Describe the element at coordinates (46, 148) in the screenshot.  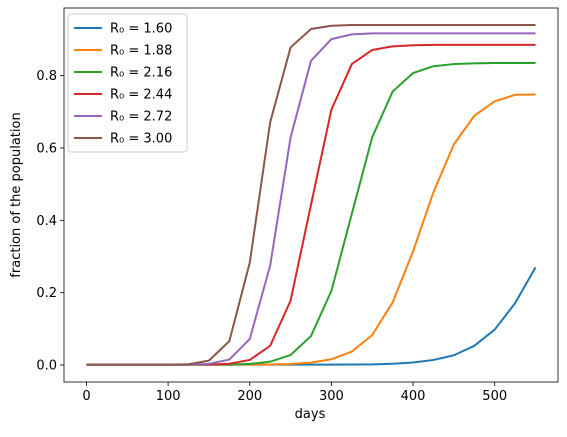
I see `y-tick-label: 0.6` at that location.